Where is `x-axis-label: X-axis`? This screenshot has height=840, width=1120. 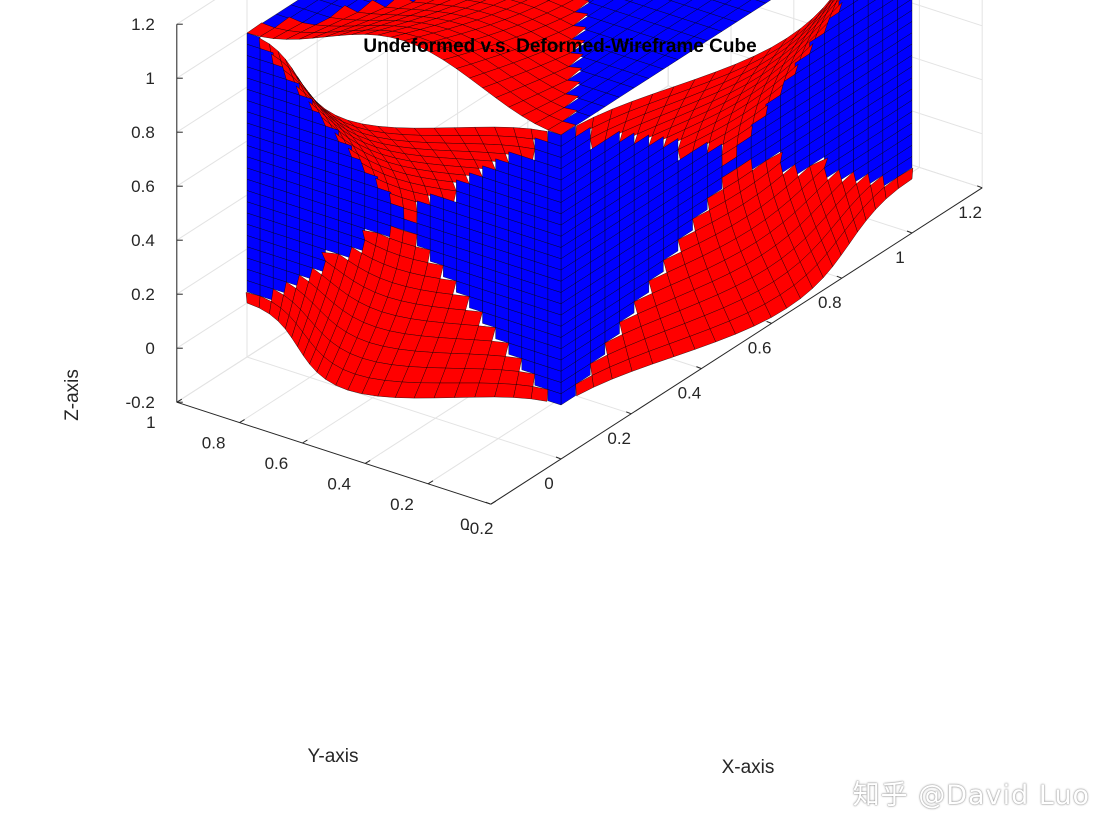 x-axis-label: X-axis is located at coordinates (748, 767).